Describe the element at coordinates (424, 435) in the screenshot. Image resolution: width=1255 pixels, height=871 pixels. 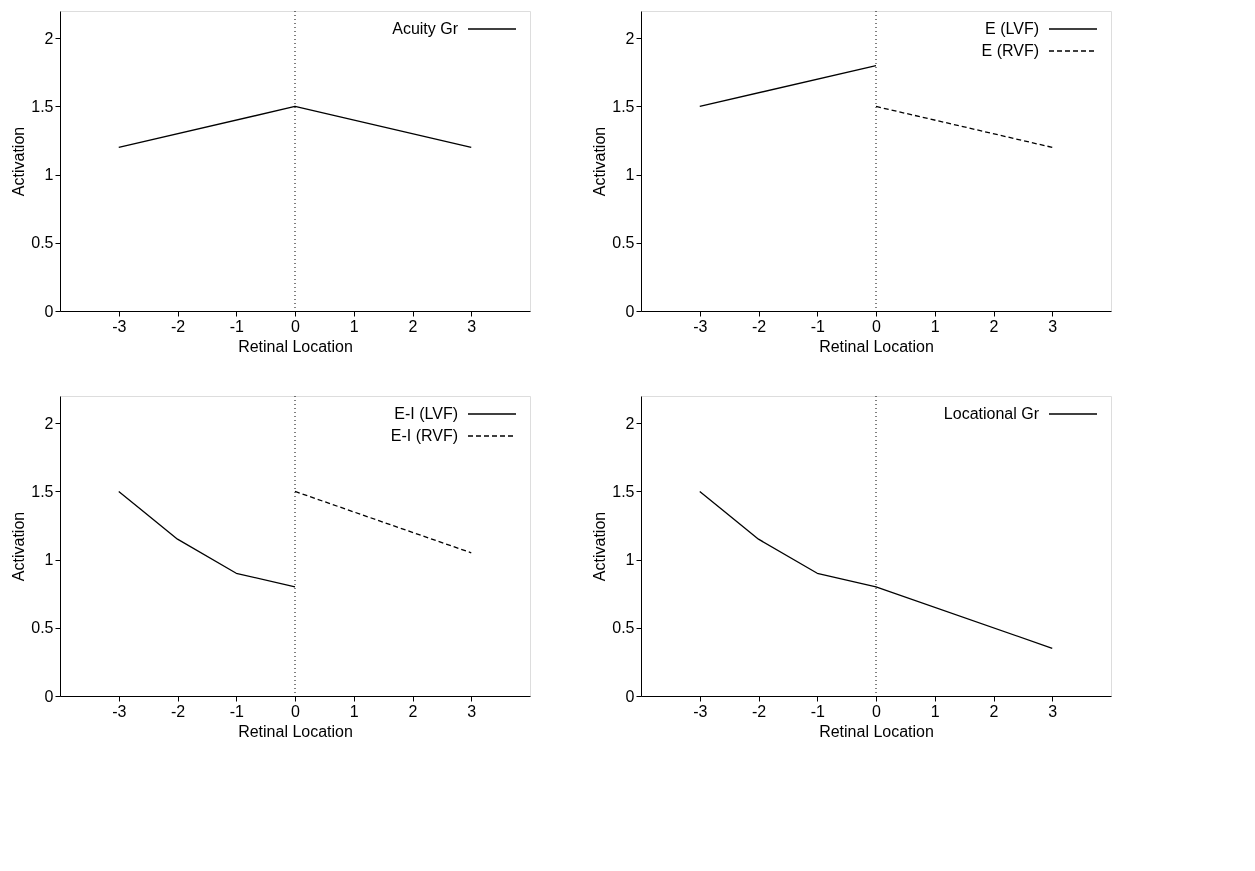
I see `legend-label: E-I (RVF)` at that location.